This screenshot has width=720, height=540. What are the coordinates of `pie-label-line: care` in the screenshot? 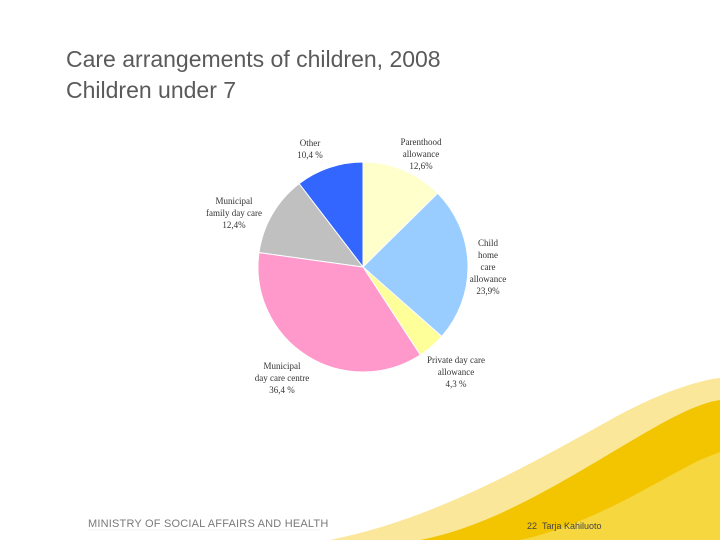 It's located at (488, 267).